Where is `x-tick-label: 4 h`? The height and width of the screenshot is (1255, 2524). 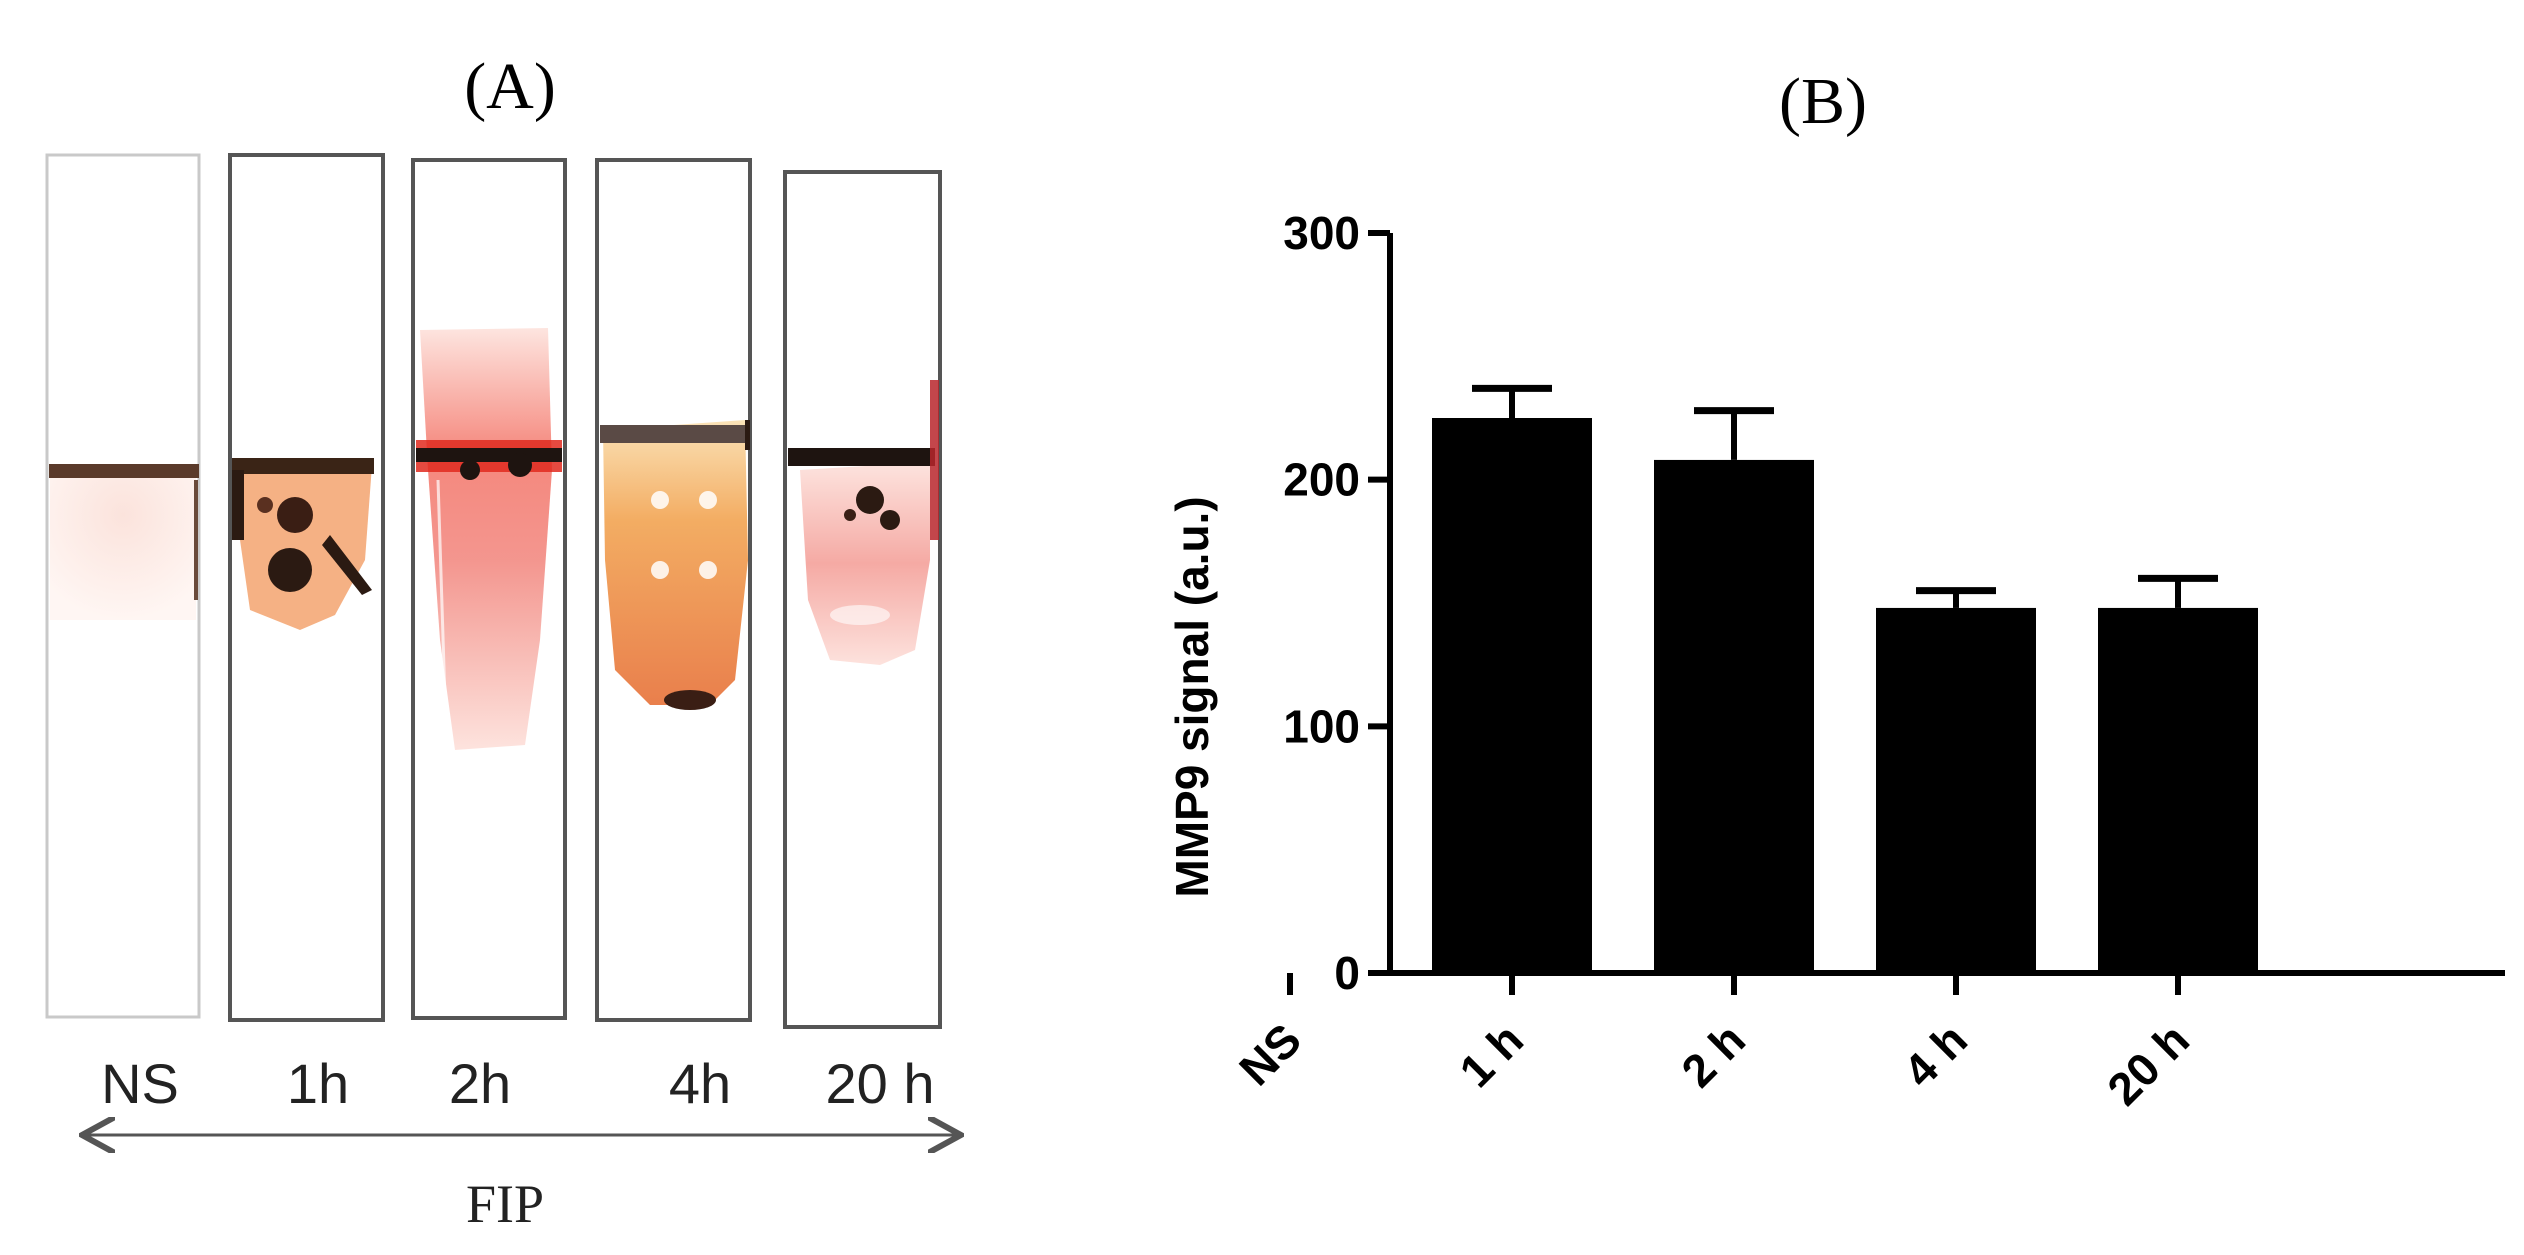
x-tick-label: 4 h is located at coordinates (1935, 1055).